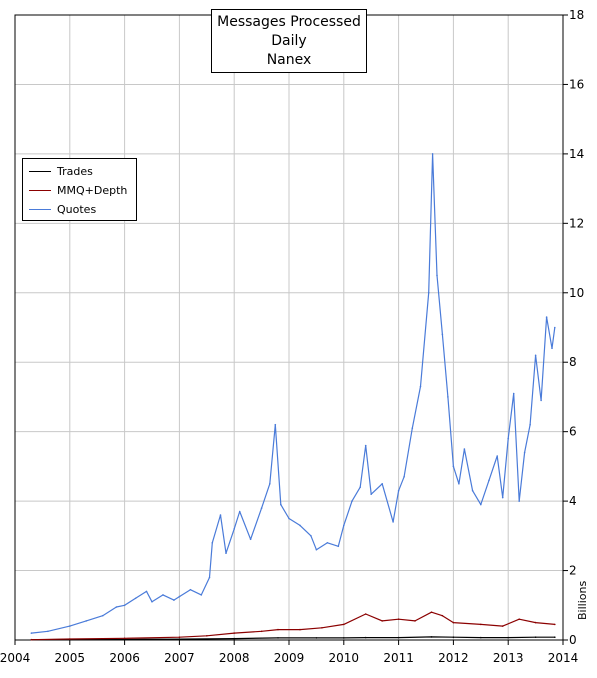 The image size is (597, 678). I want to click on y-tick-label: 0, so click(573, 640).